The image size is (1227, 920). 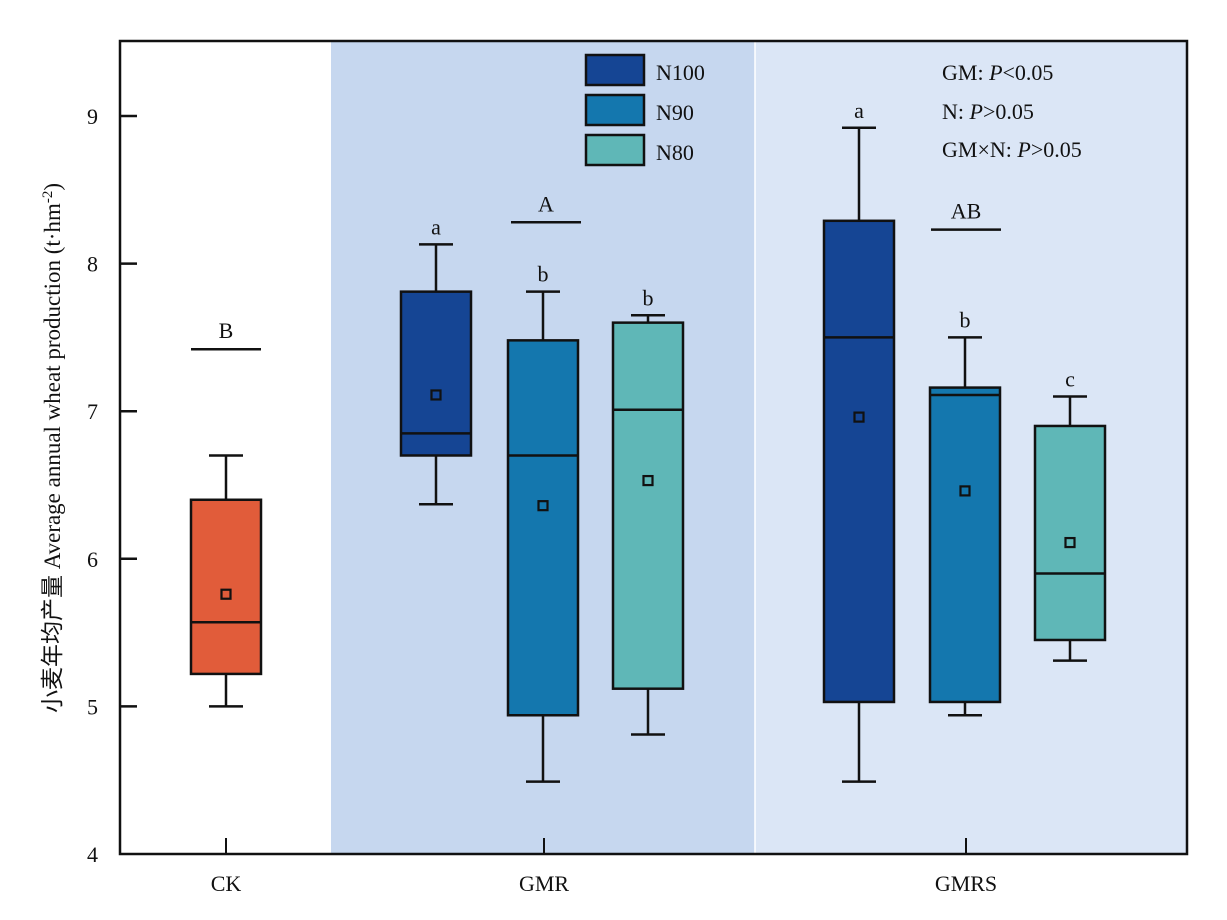 I want to click on stats-annotation: N: P>0.05, so click(x=988, y=111).